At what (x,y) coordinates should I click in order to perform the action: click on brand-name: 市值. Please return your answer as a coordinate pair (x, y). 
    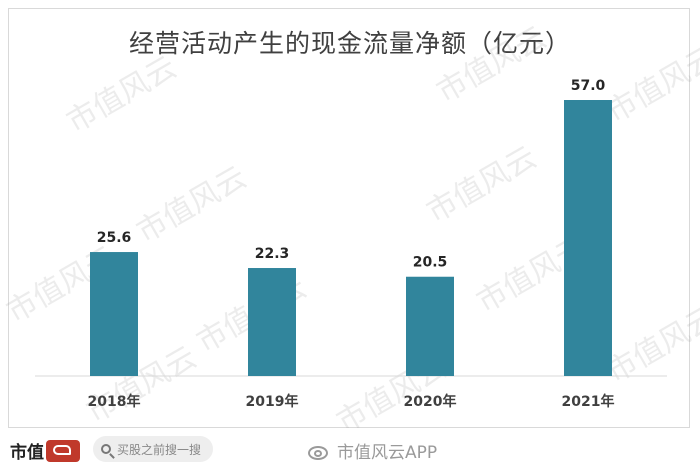
    Looking at the image, I should click on (27, 453).